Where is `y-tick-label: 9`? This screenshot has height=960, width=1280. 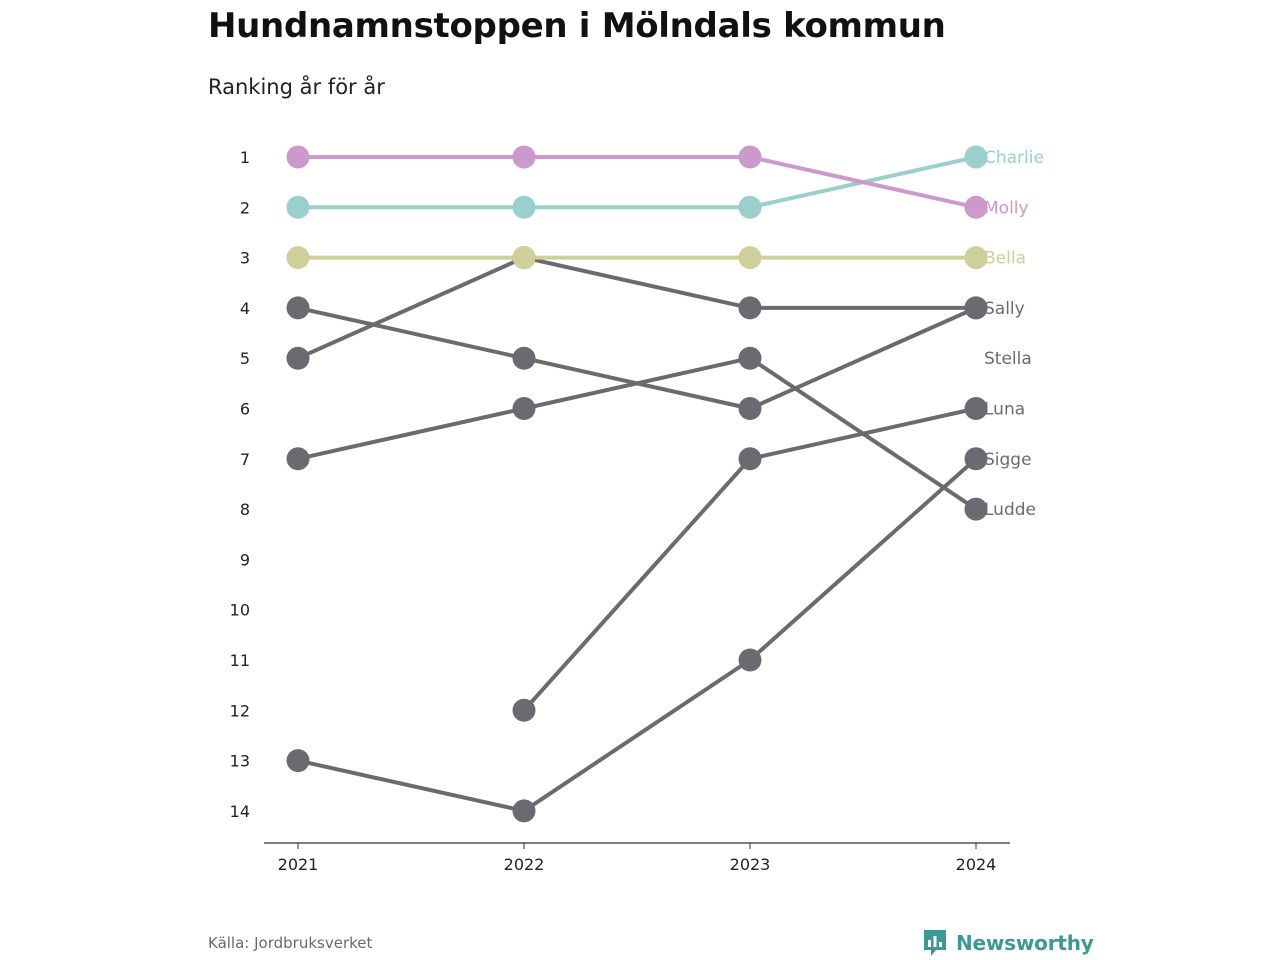
y-tick-label: 9 is located at coordinates (245, 559).